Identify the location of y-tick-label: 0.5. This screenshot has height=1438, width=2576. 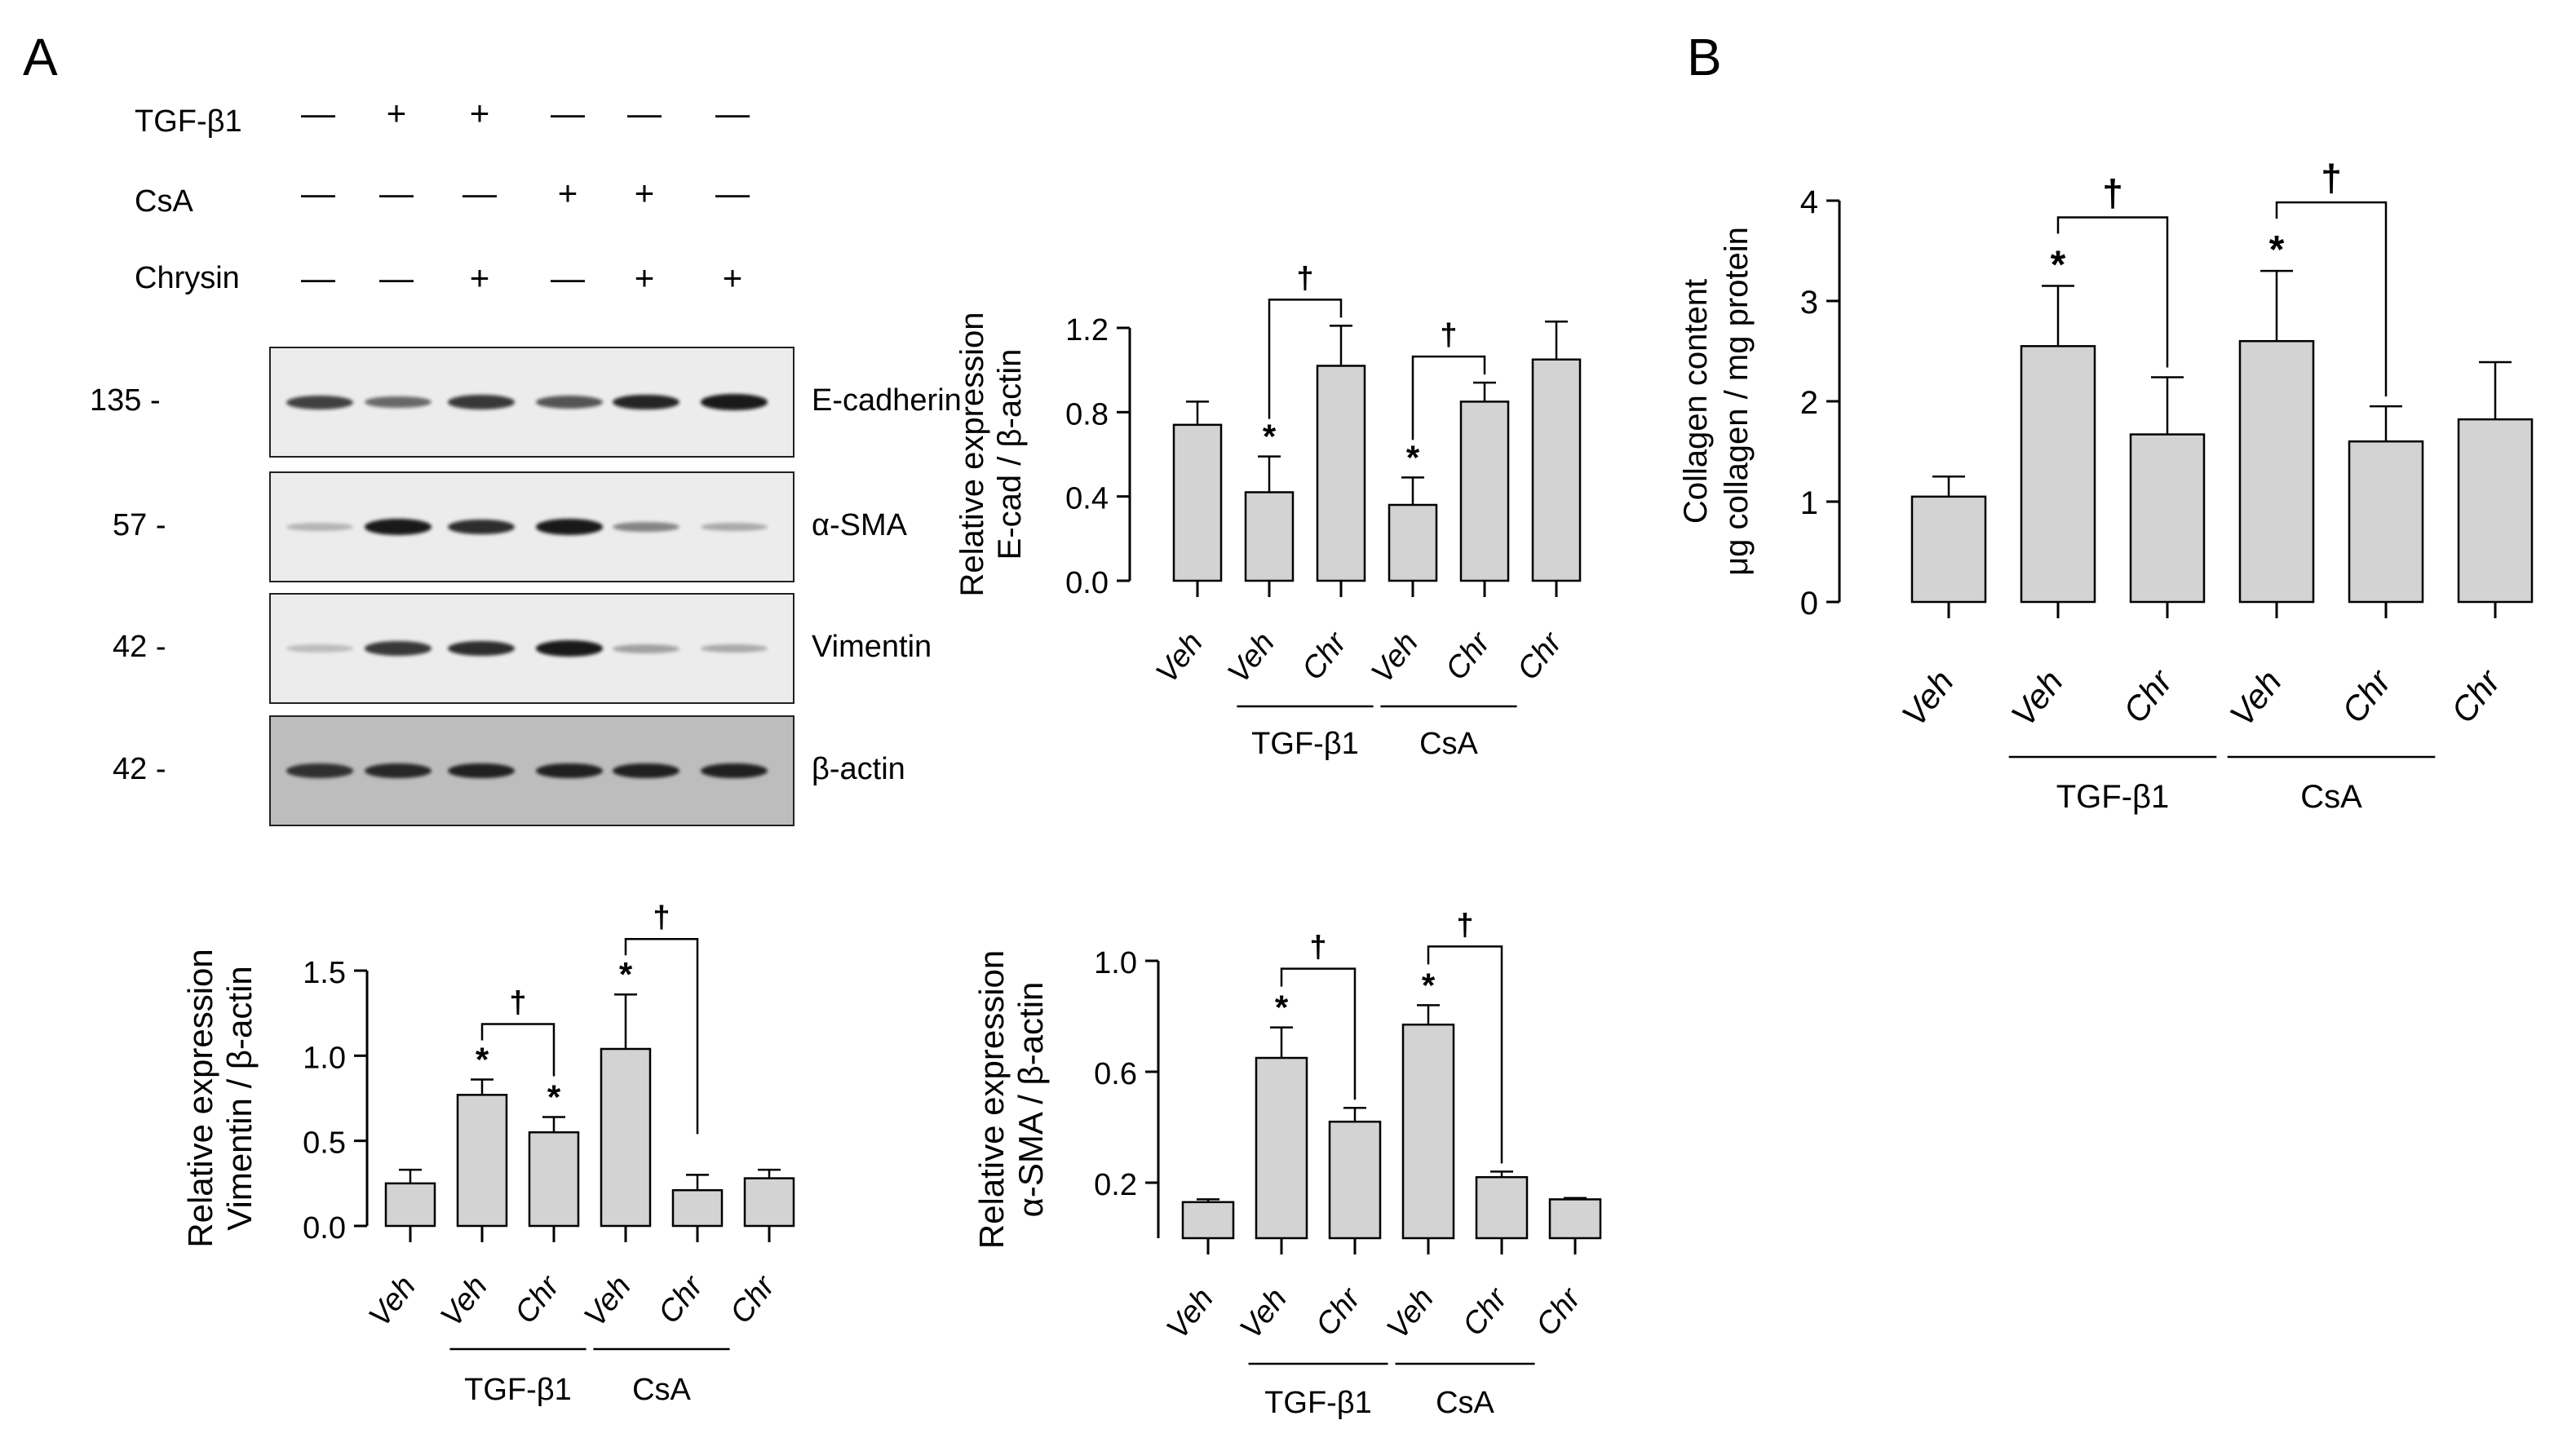
(324, 1143).